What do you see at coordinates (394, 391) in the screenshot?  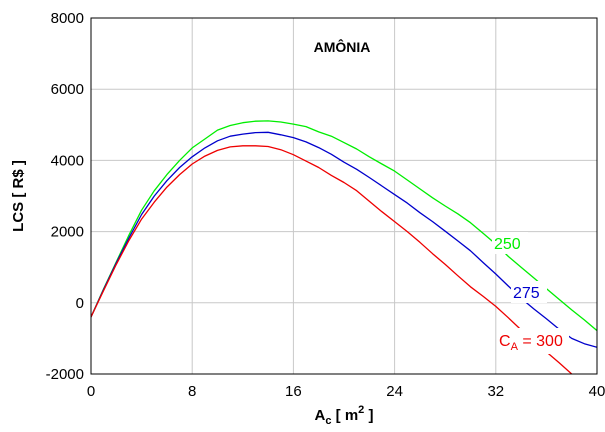 I see `x-tick-label: 24` at bounding box center [394, 391].